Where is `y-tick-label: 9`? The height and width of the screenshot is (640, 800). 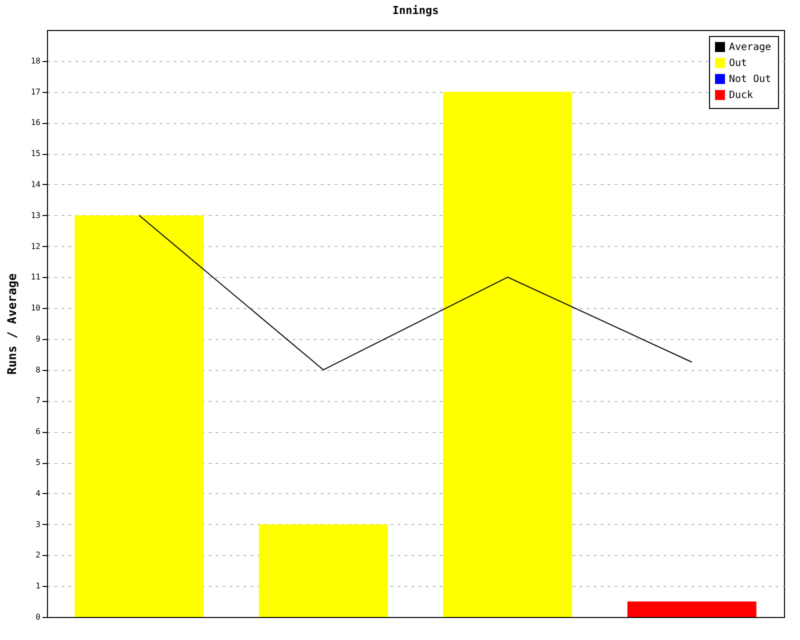 y-tick-label: 9 is located at coordinates (38, 339).